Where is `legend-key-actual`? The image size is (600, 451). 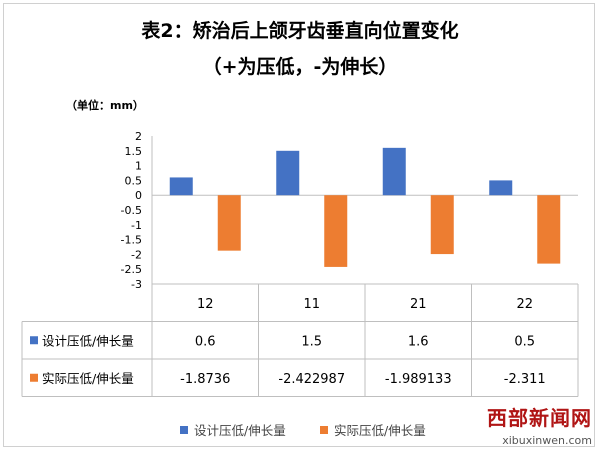
legend-key-actual is located at coordinates (324, 430).